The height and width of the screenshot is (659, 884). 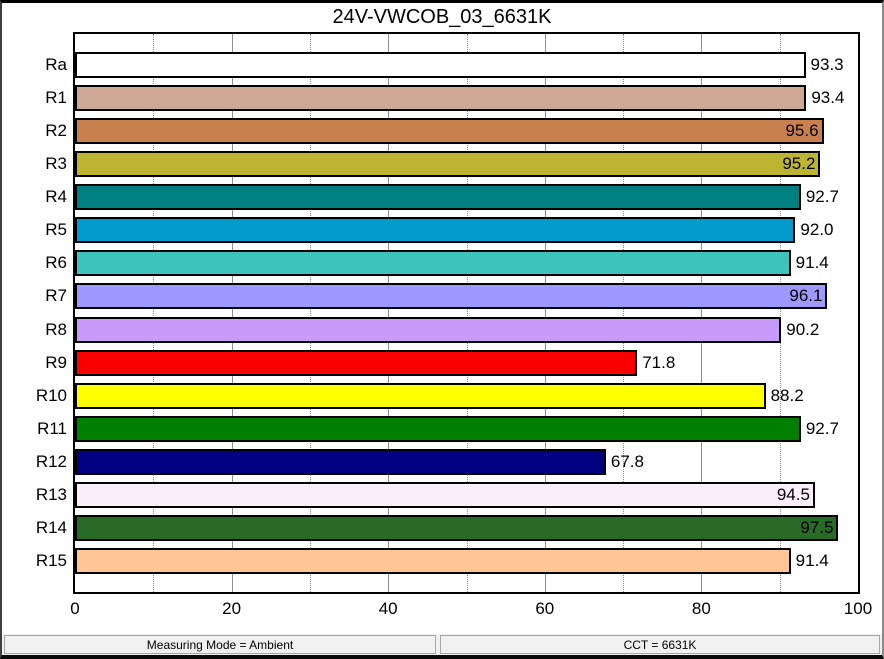 What do you see at coordinates (822, 428) in the screenshot?
I see `bar-value-label-r11: 92.7` at bounding box center [822, 428].